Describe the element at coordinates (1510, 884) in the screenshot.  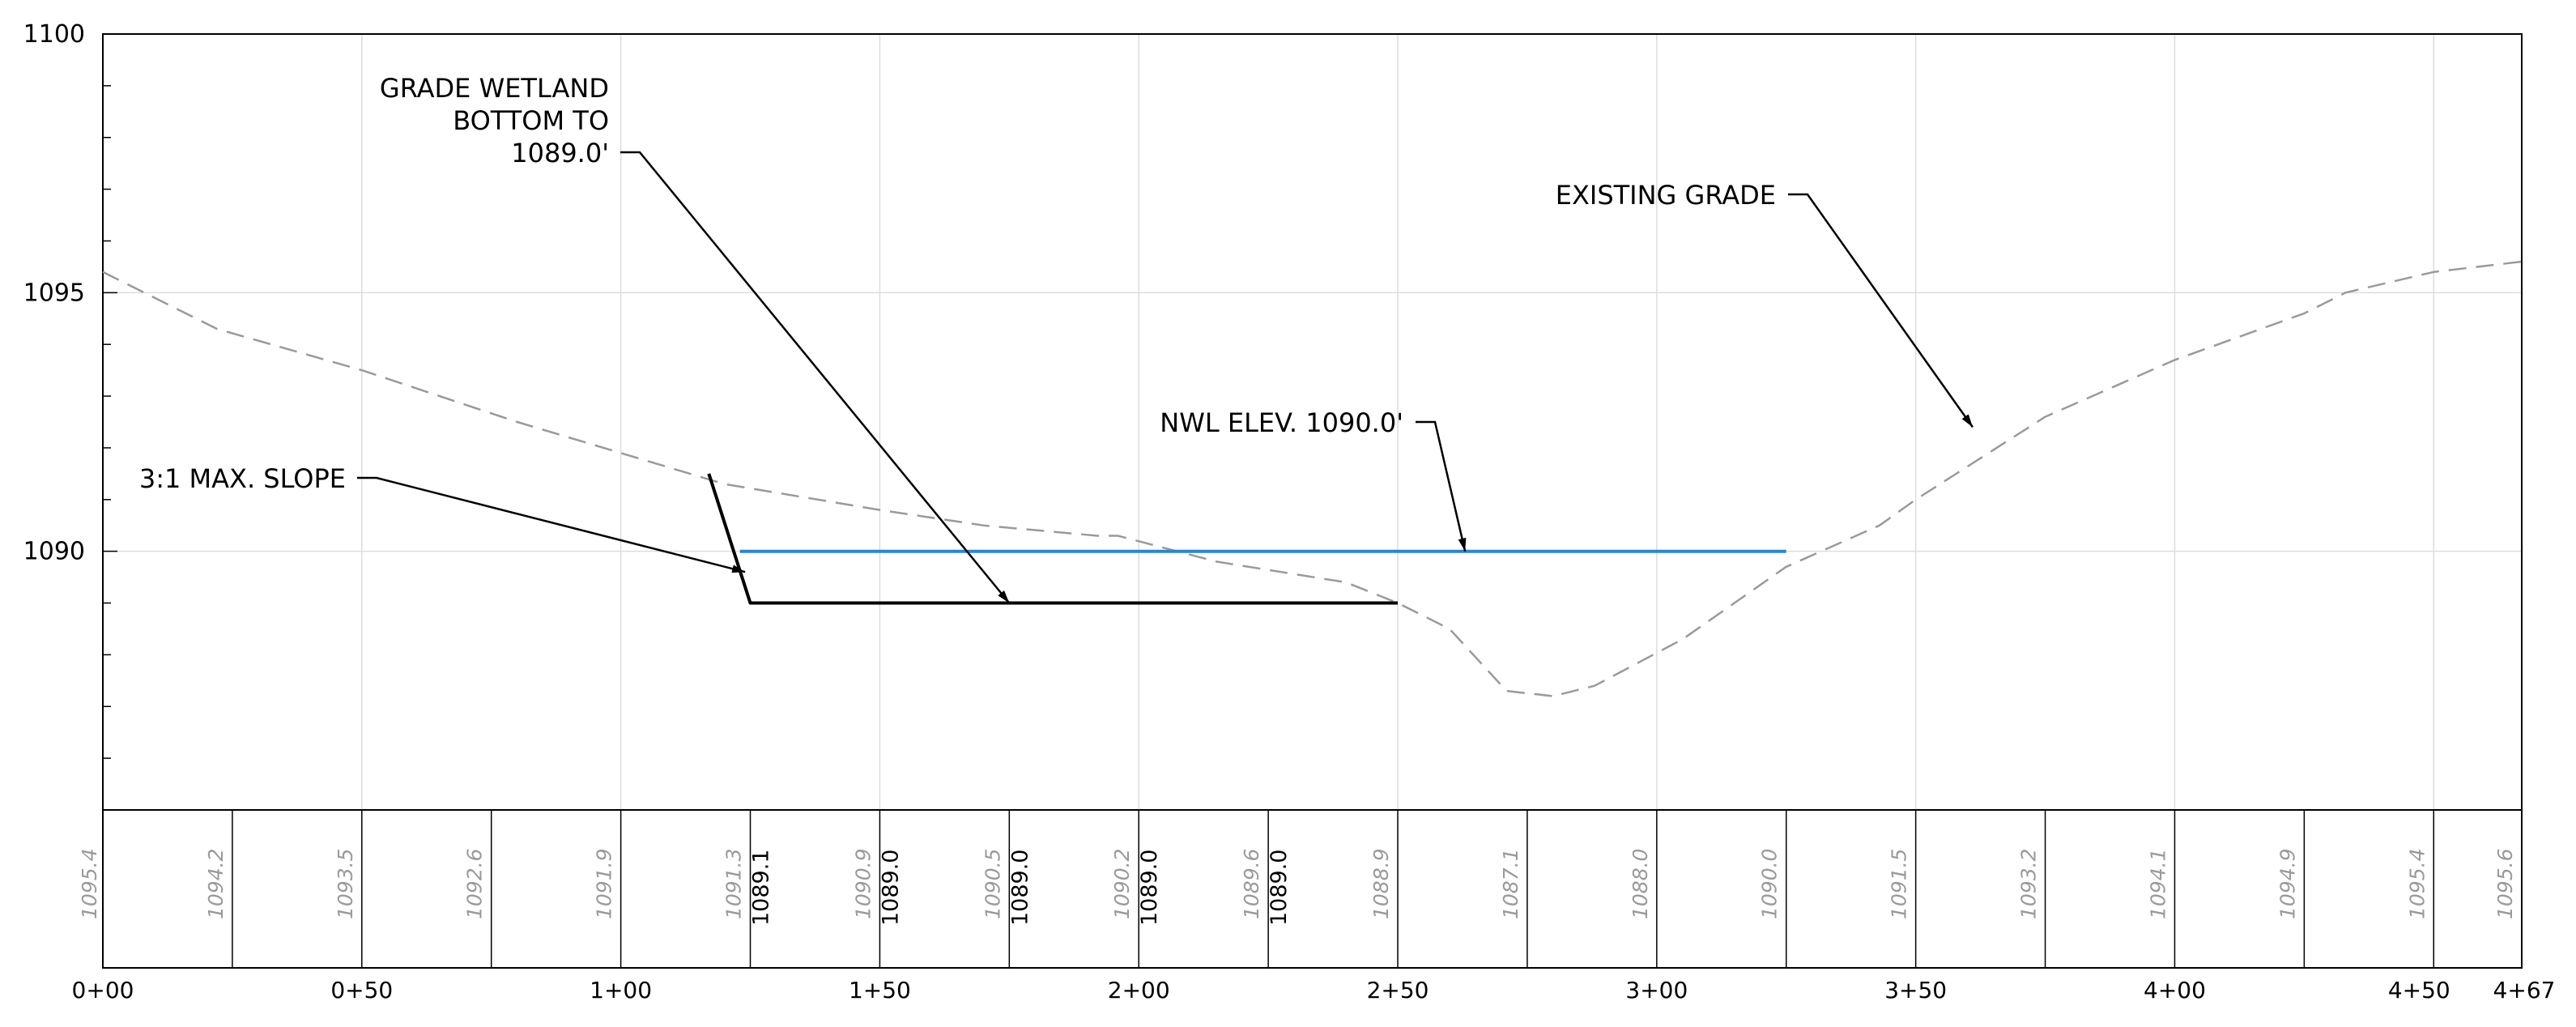
I see `existing-elevation-label: 1087.1` at that location.